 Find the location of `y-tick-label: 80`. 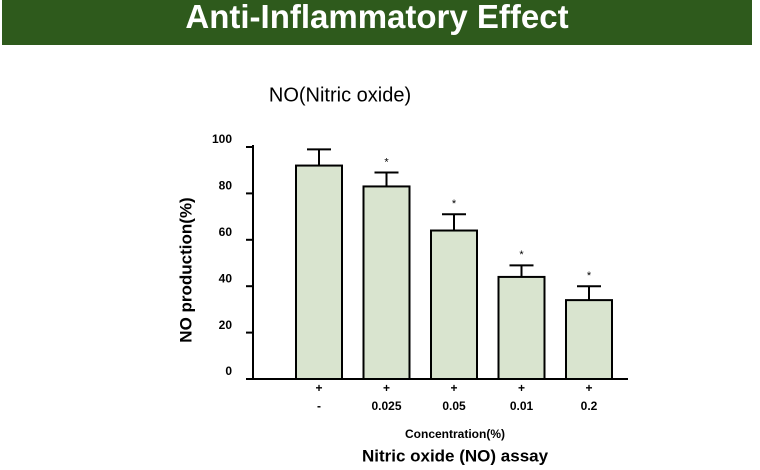

y-tick-label: 80 is located at coordinates (226, 186).